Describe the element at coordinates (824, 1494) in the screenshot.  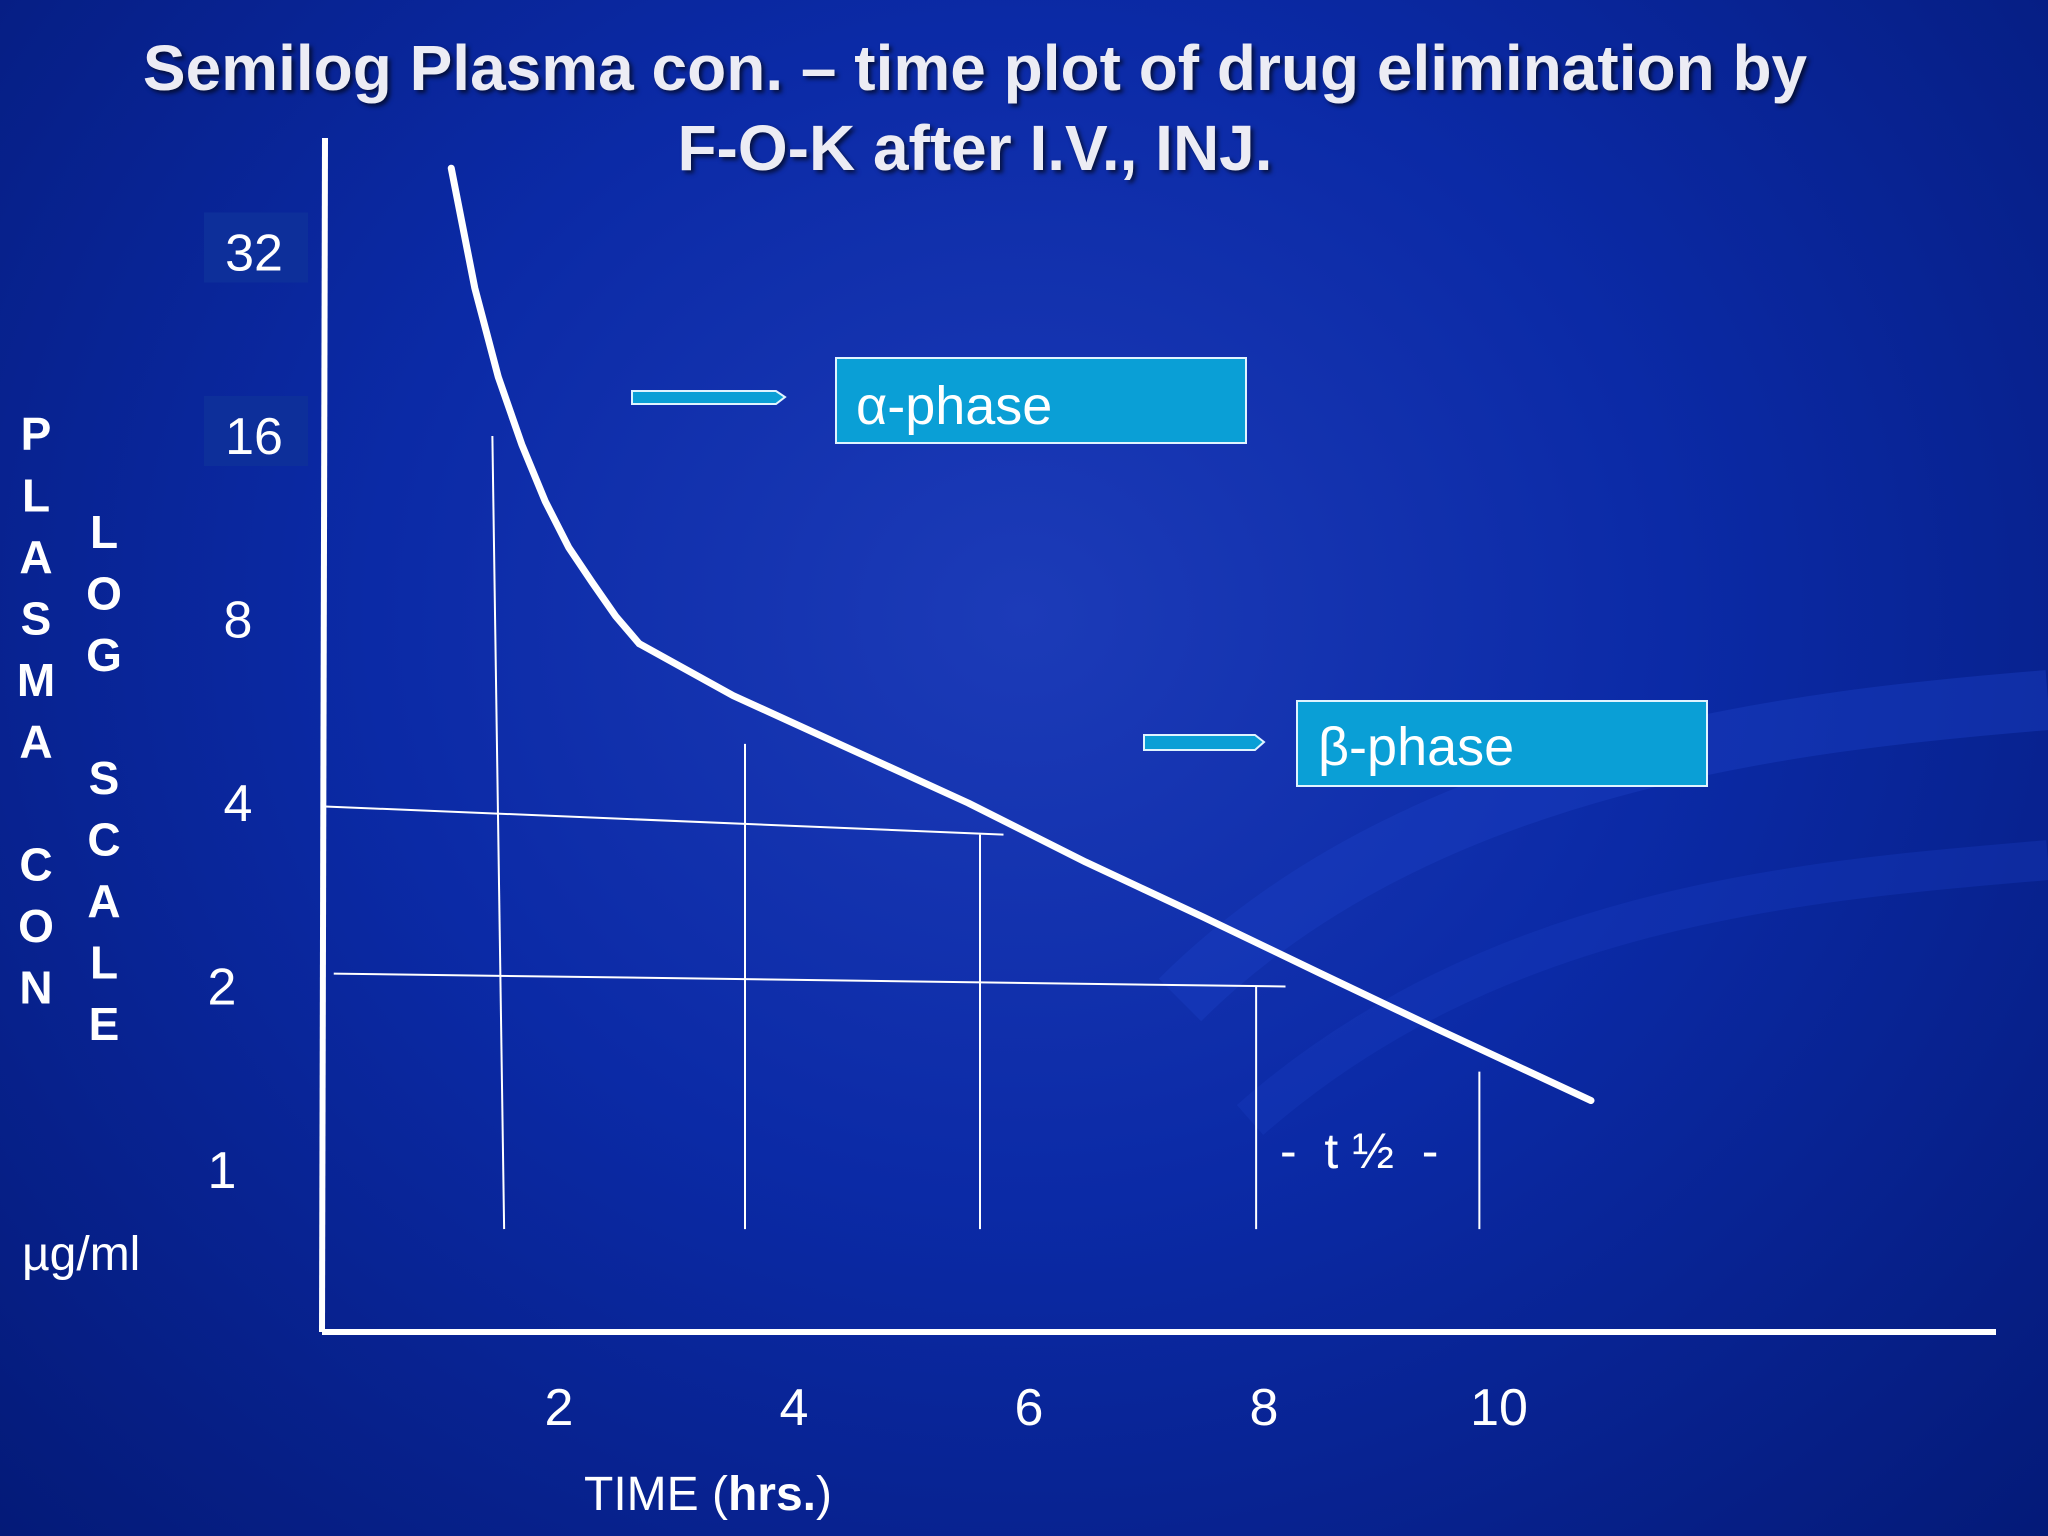
I see `x-axis-title-suffix: )` at that location.